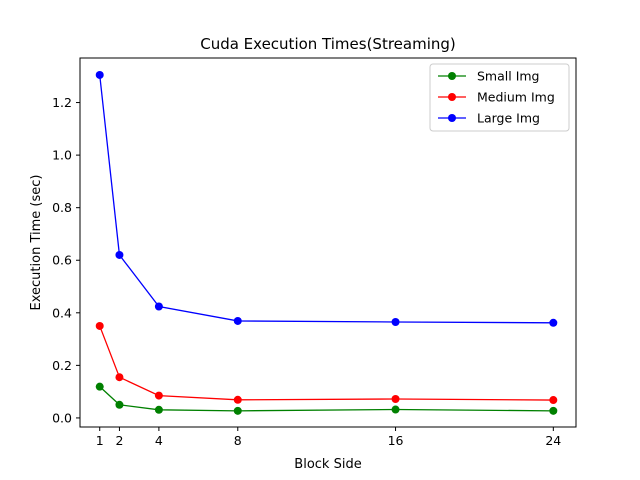 The height and width of the screenshot is (480, 640). Describe the element at coordinates (62, 312) in the screenshot. I see `y-tick-label: 0.4` at that location.